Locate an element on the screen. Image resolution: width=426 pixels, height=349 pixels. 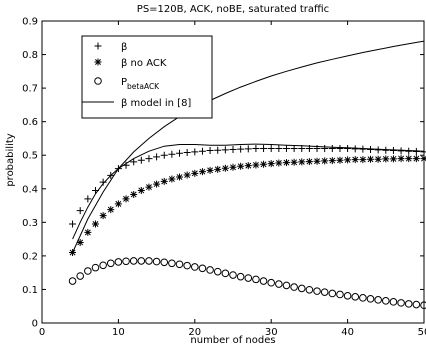
x-tick-label: 50 is located at coordinates (422, 332).